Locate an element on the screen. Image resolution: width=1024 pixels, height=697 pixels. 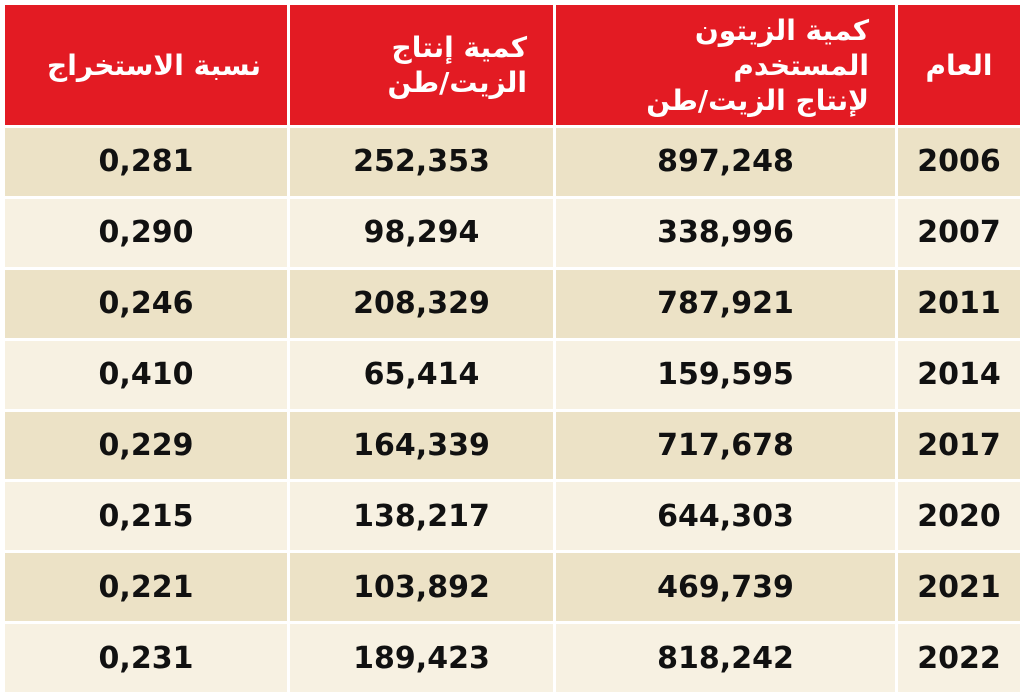
cell-text: 2021 is located at coordinates (959, 587).